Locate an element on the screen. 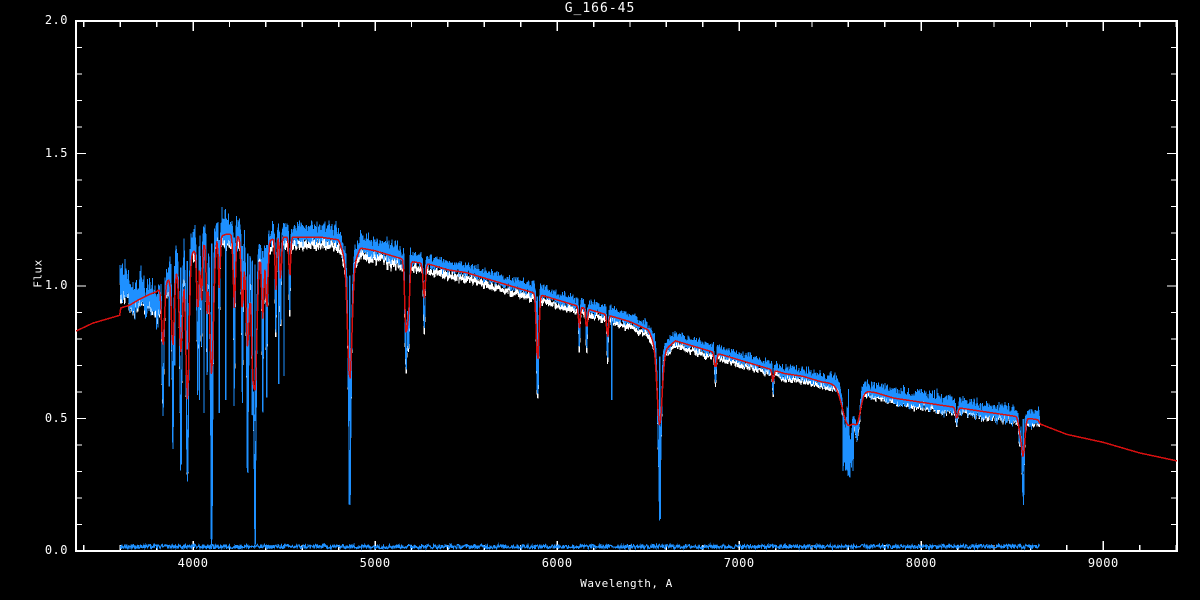  x-tick-label: 7000 is located at coordinates (739, 563).